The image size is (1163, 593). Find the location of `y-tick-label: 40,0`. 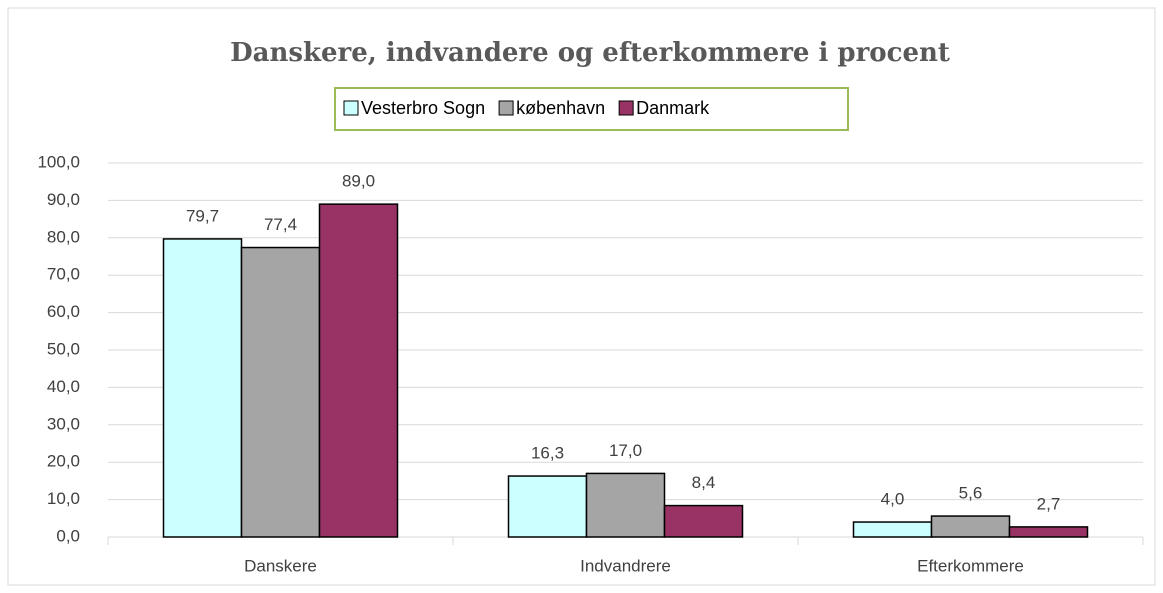

y-tick-label: 40,0 is located at coordinates (63, 386).